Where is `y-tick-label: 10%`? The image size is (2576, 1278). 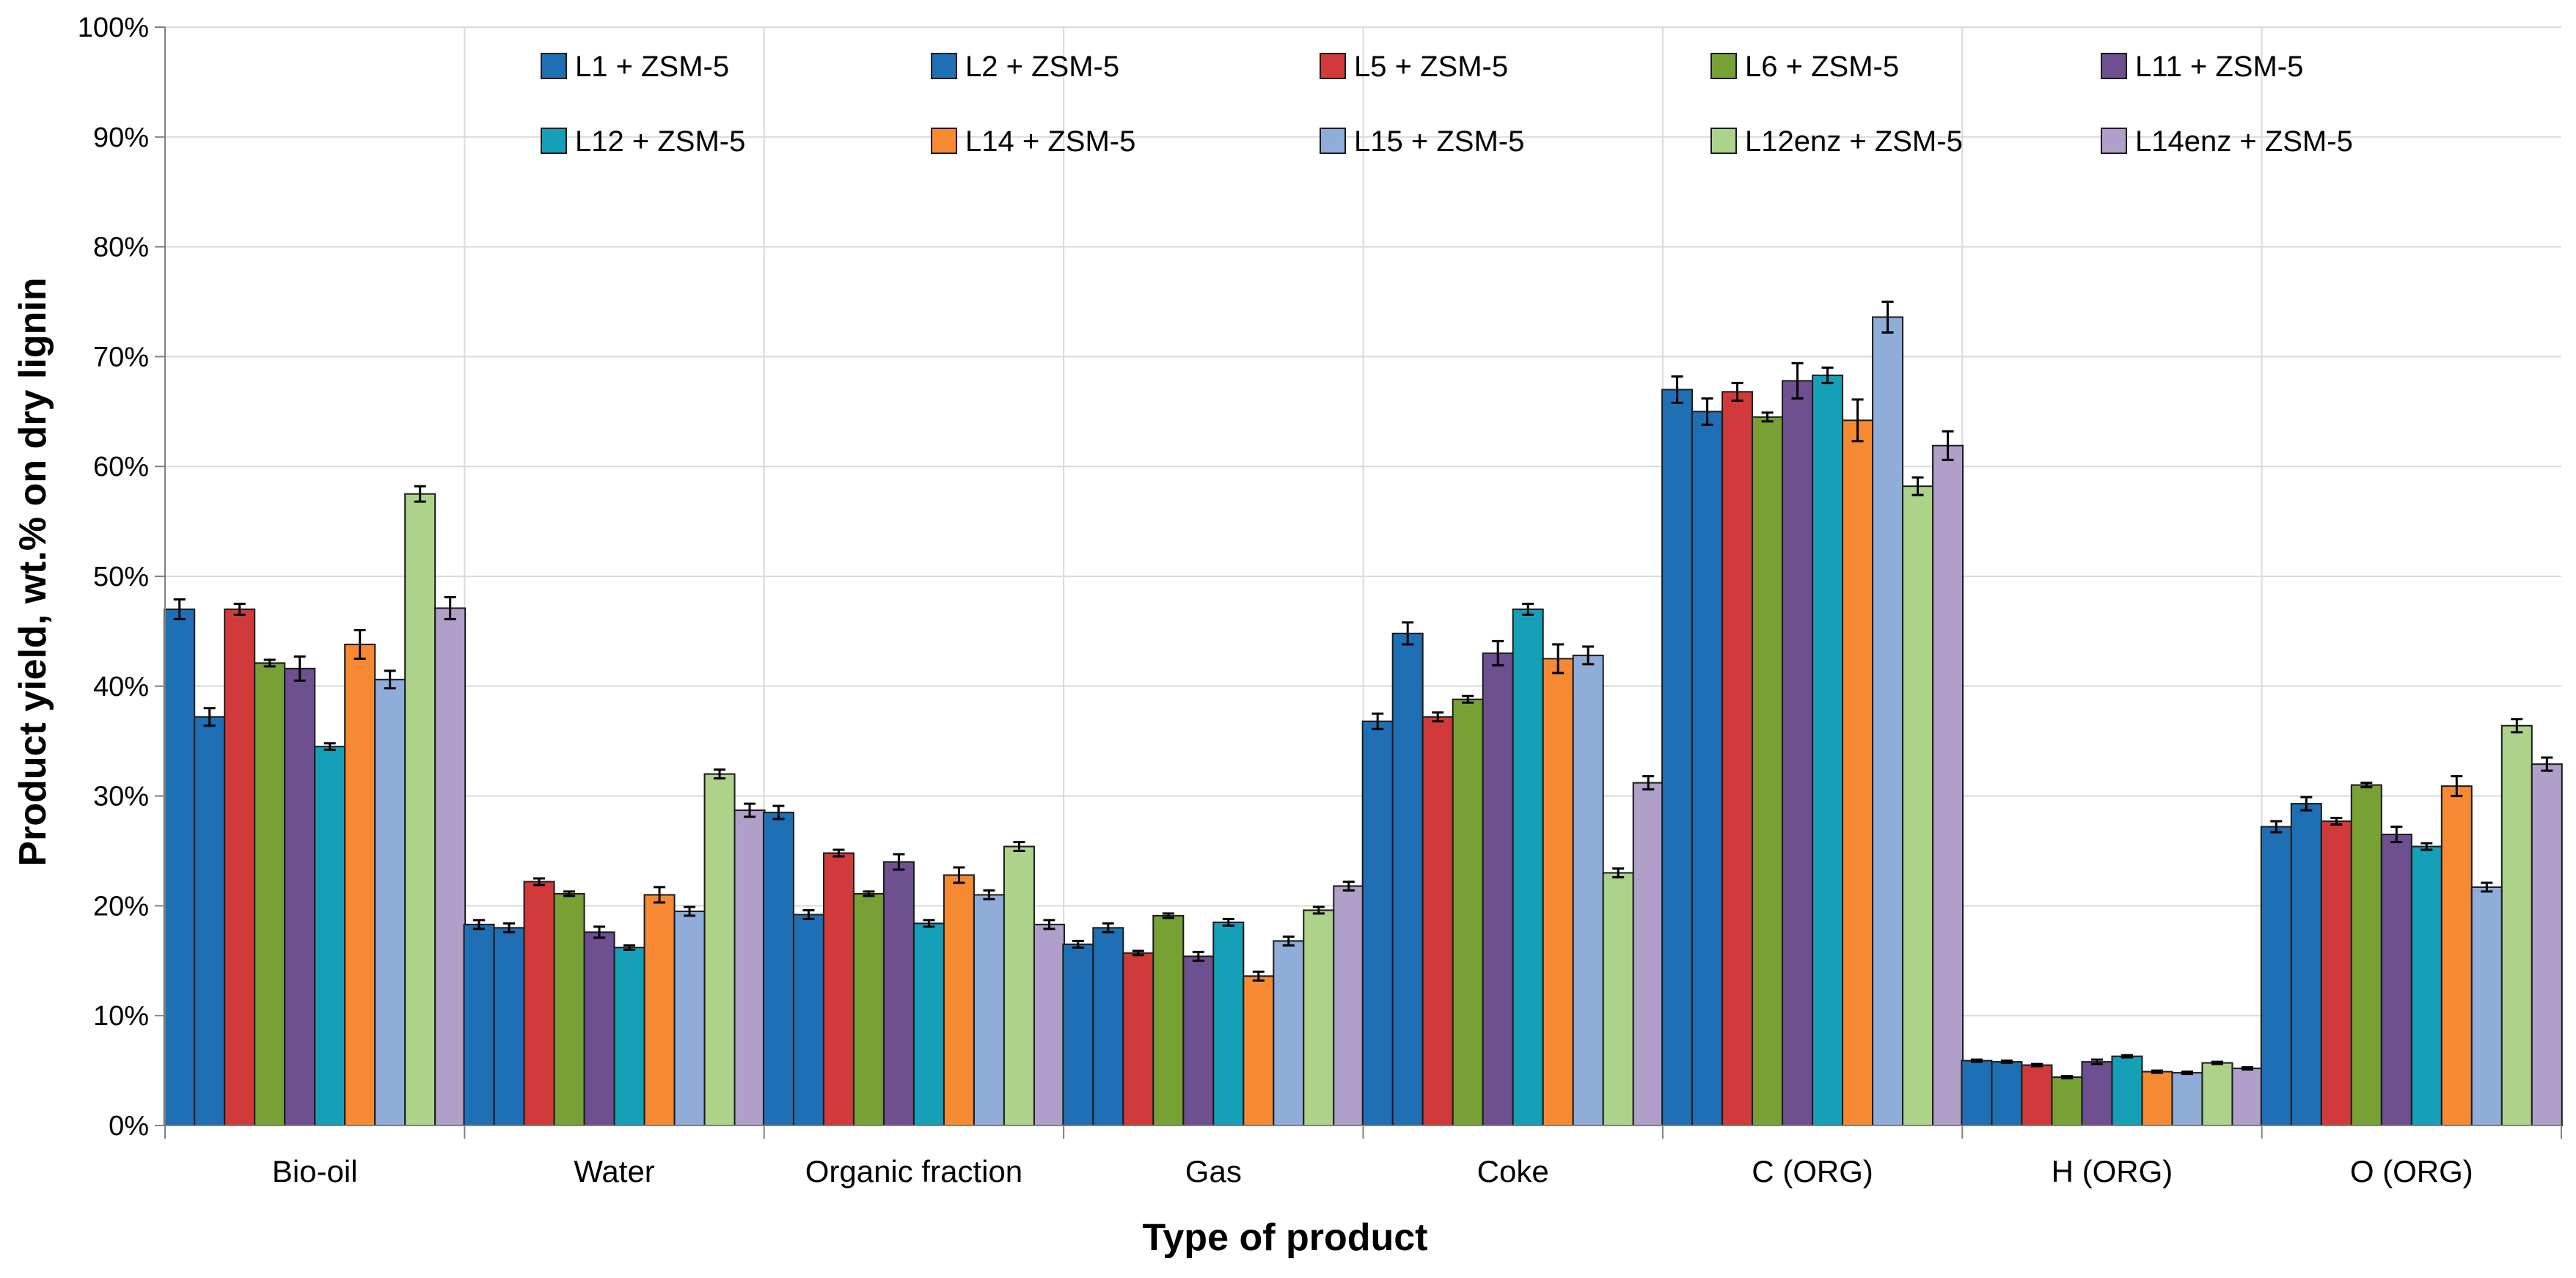 y-tick-label: 10% is located at coordinates (121, 1016).